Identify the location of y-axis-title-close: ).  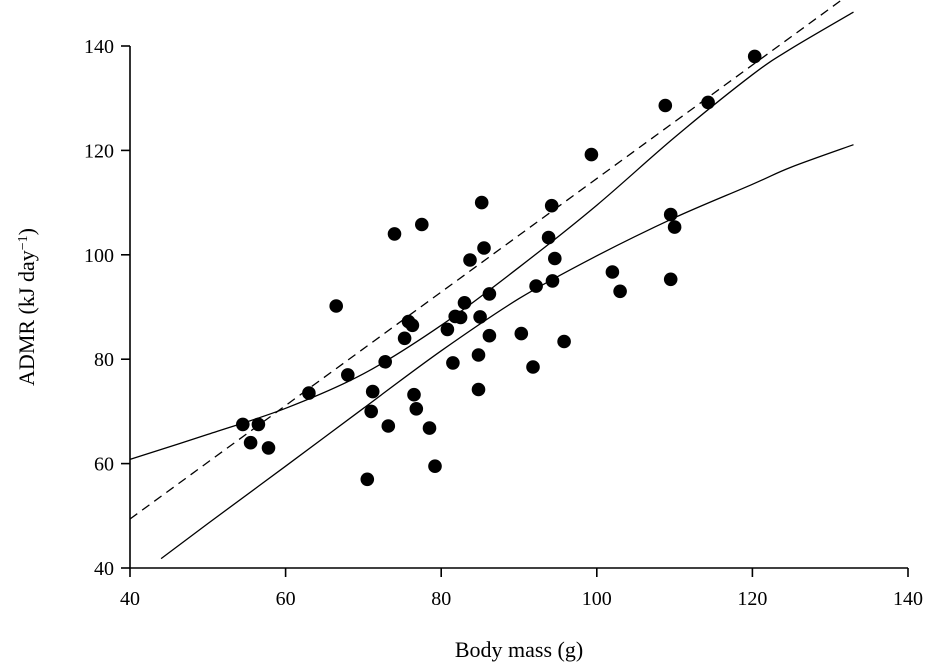
(26, 231).